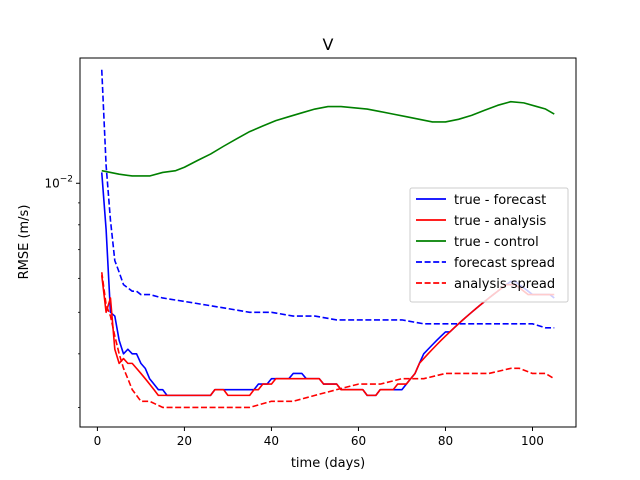 The height and width of the screenshot is (480, 640). I want to click on x-axis-label: time (days), so click(328, 463).